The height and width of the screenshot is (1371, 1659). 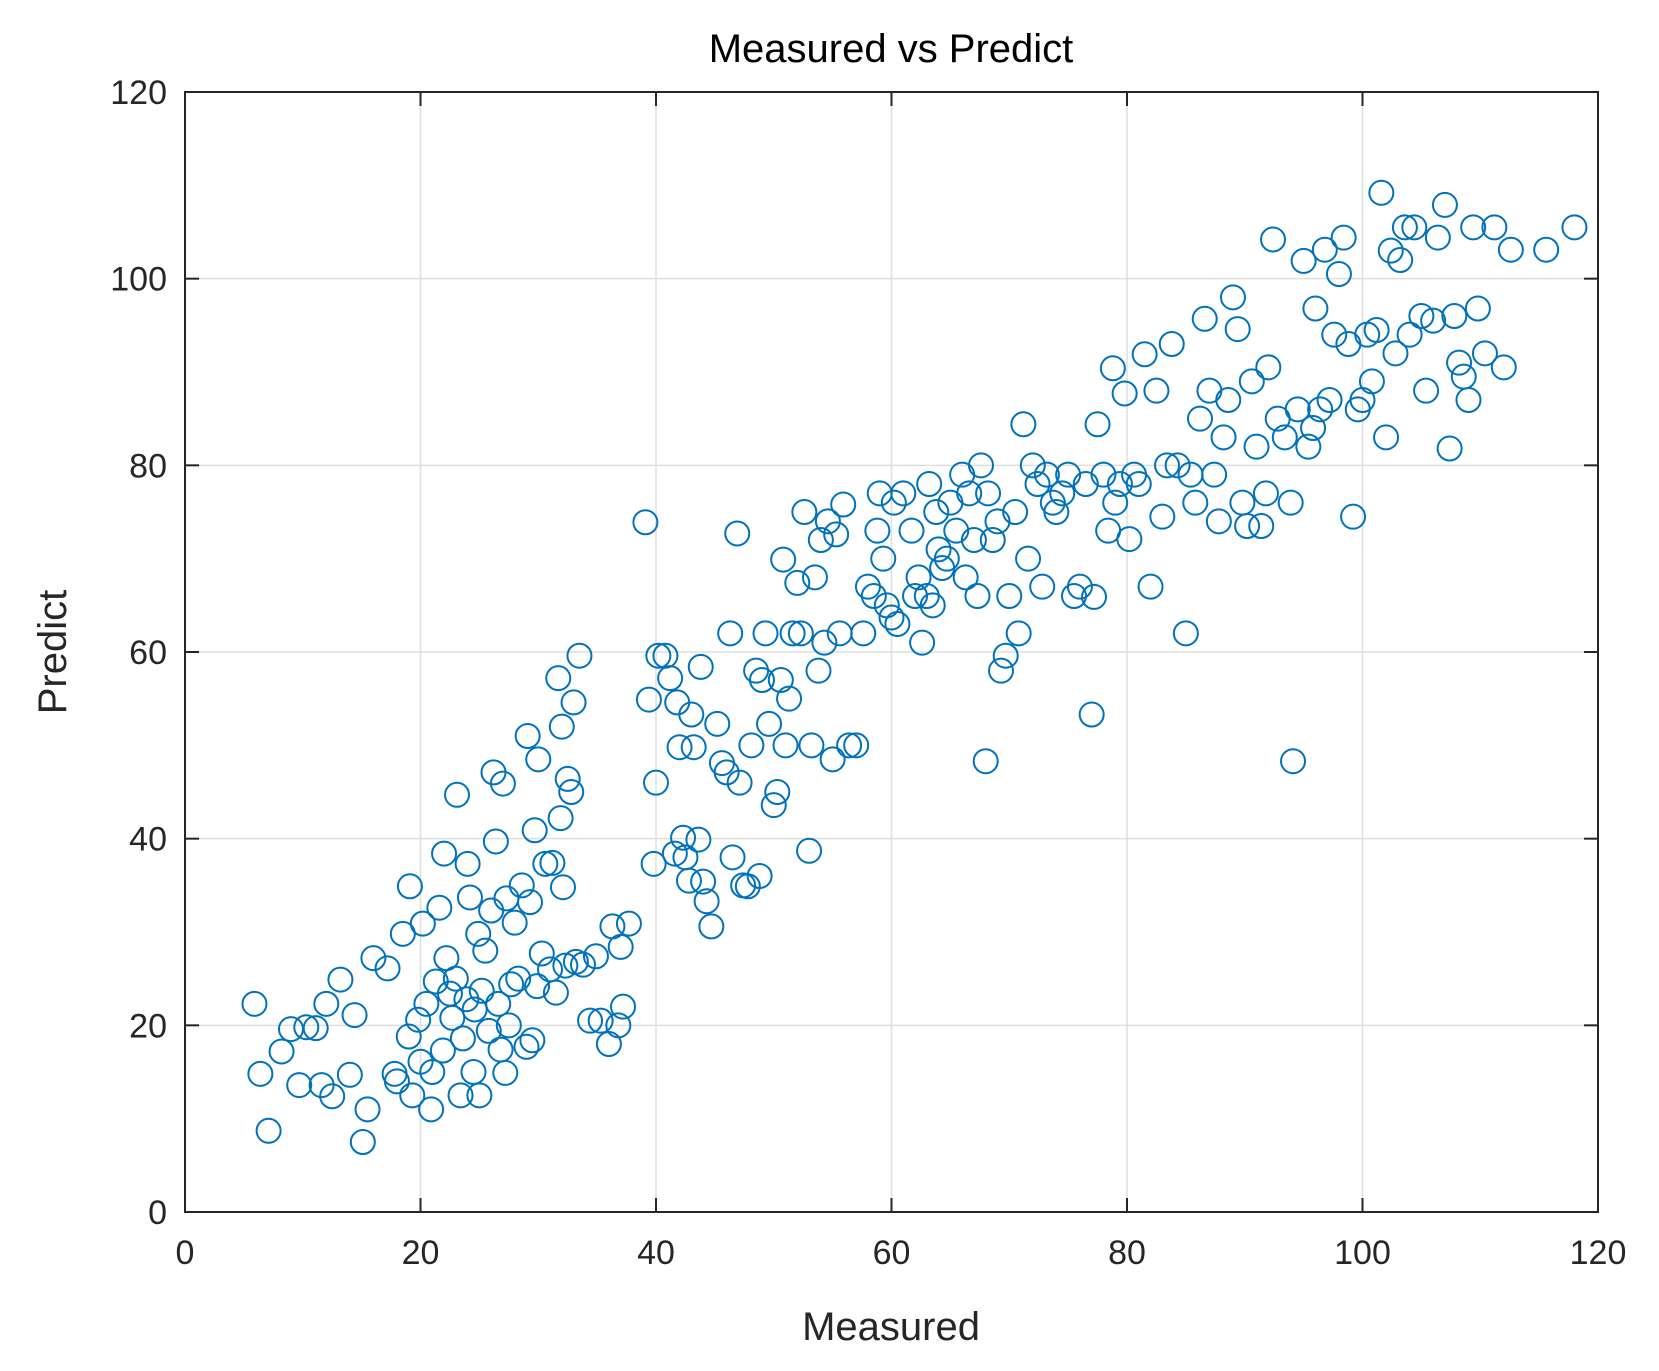 I want to click on y-tick-label: 100, so click(x=138, y=280).